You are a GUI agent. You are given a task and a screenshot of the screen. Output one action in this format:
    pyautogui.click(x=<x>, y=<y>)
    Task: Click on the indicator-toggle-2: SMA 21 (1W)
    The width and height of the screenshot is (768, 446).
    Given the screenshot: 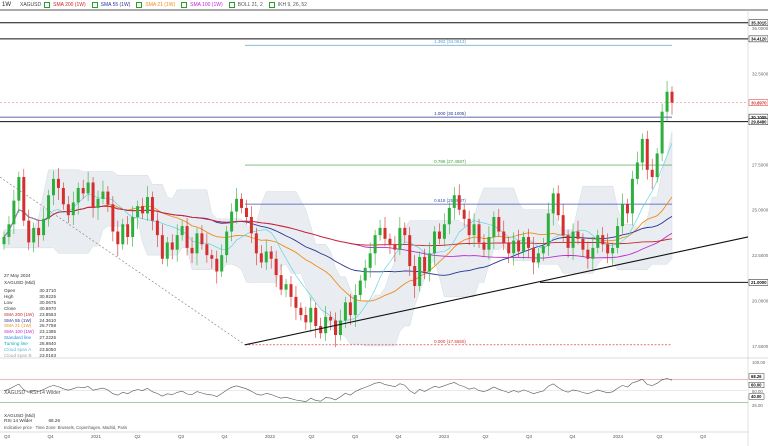 What is the action you would take?
    pyautogui.click(x=157, y=5)
    